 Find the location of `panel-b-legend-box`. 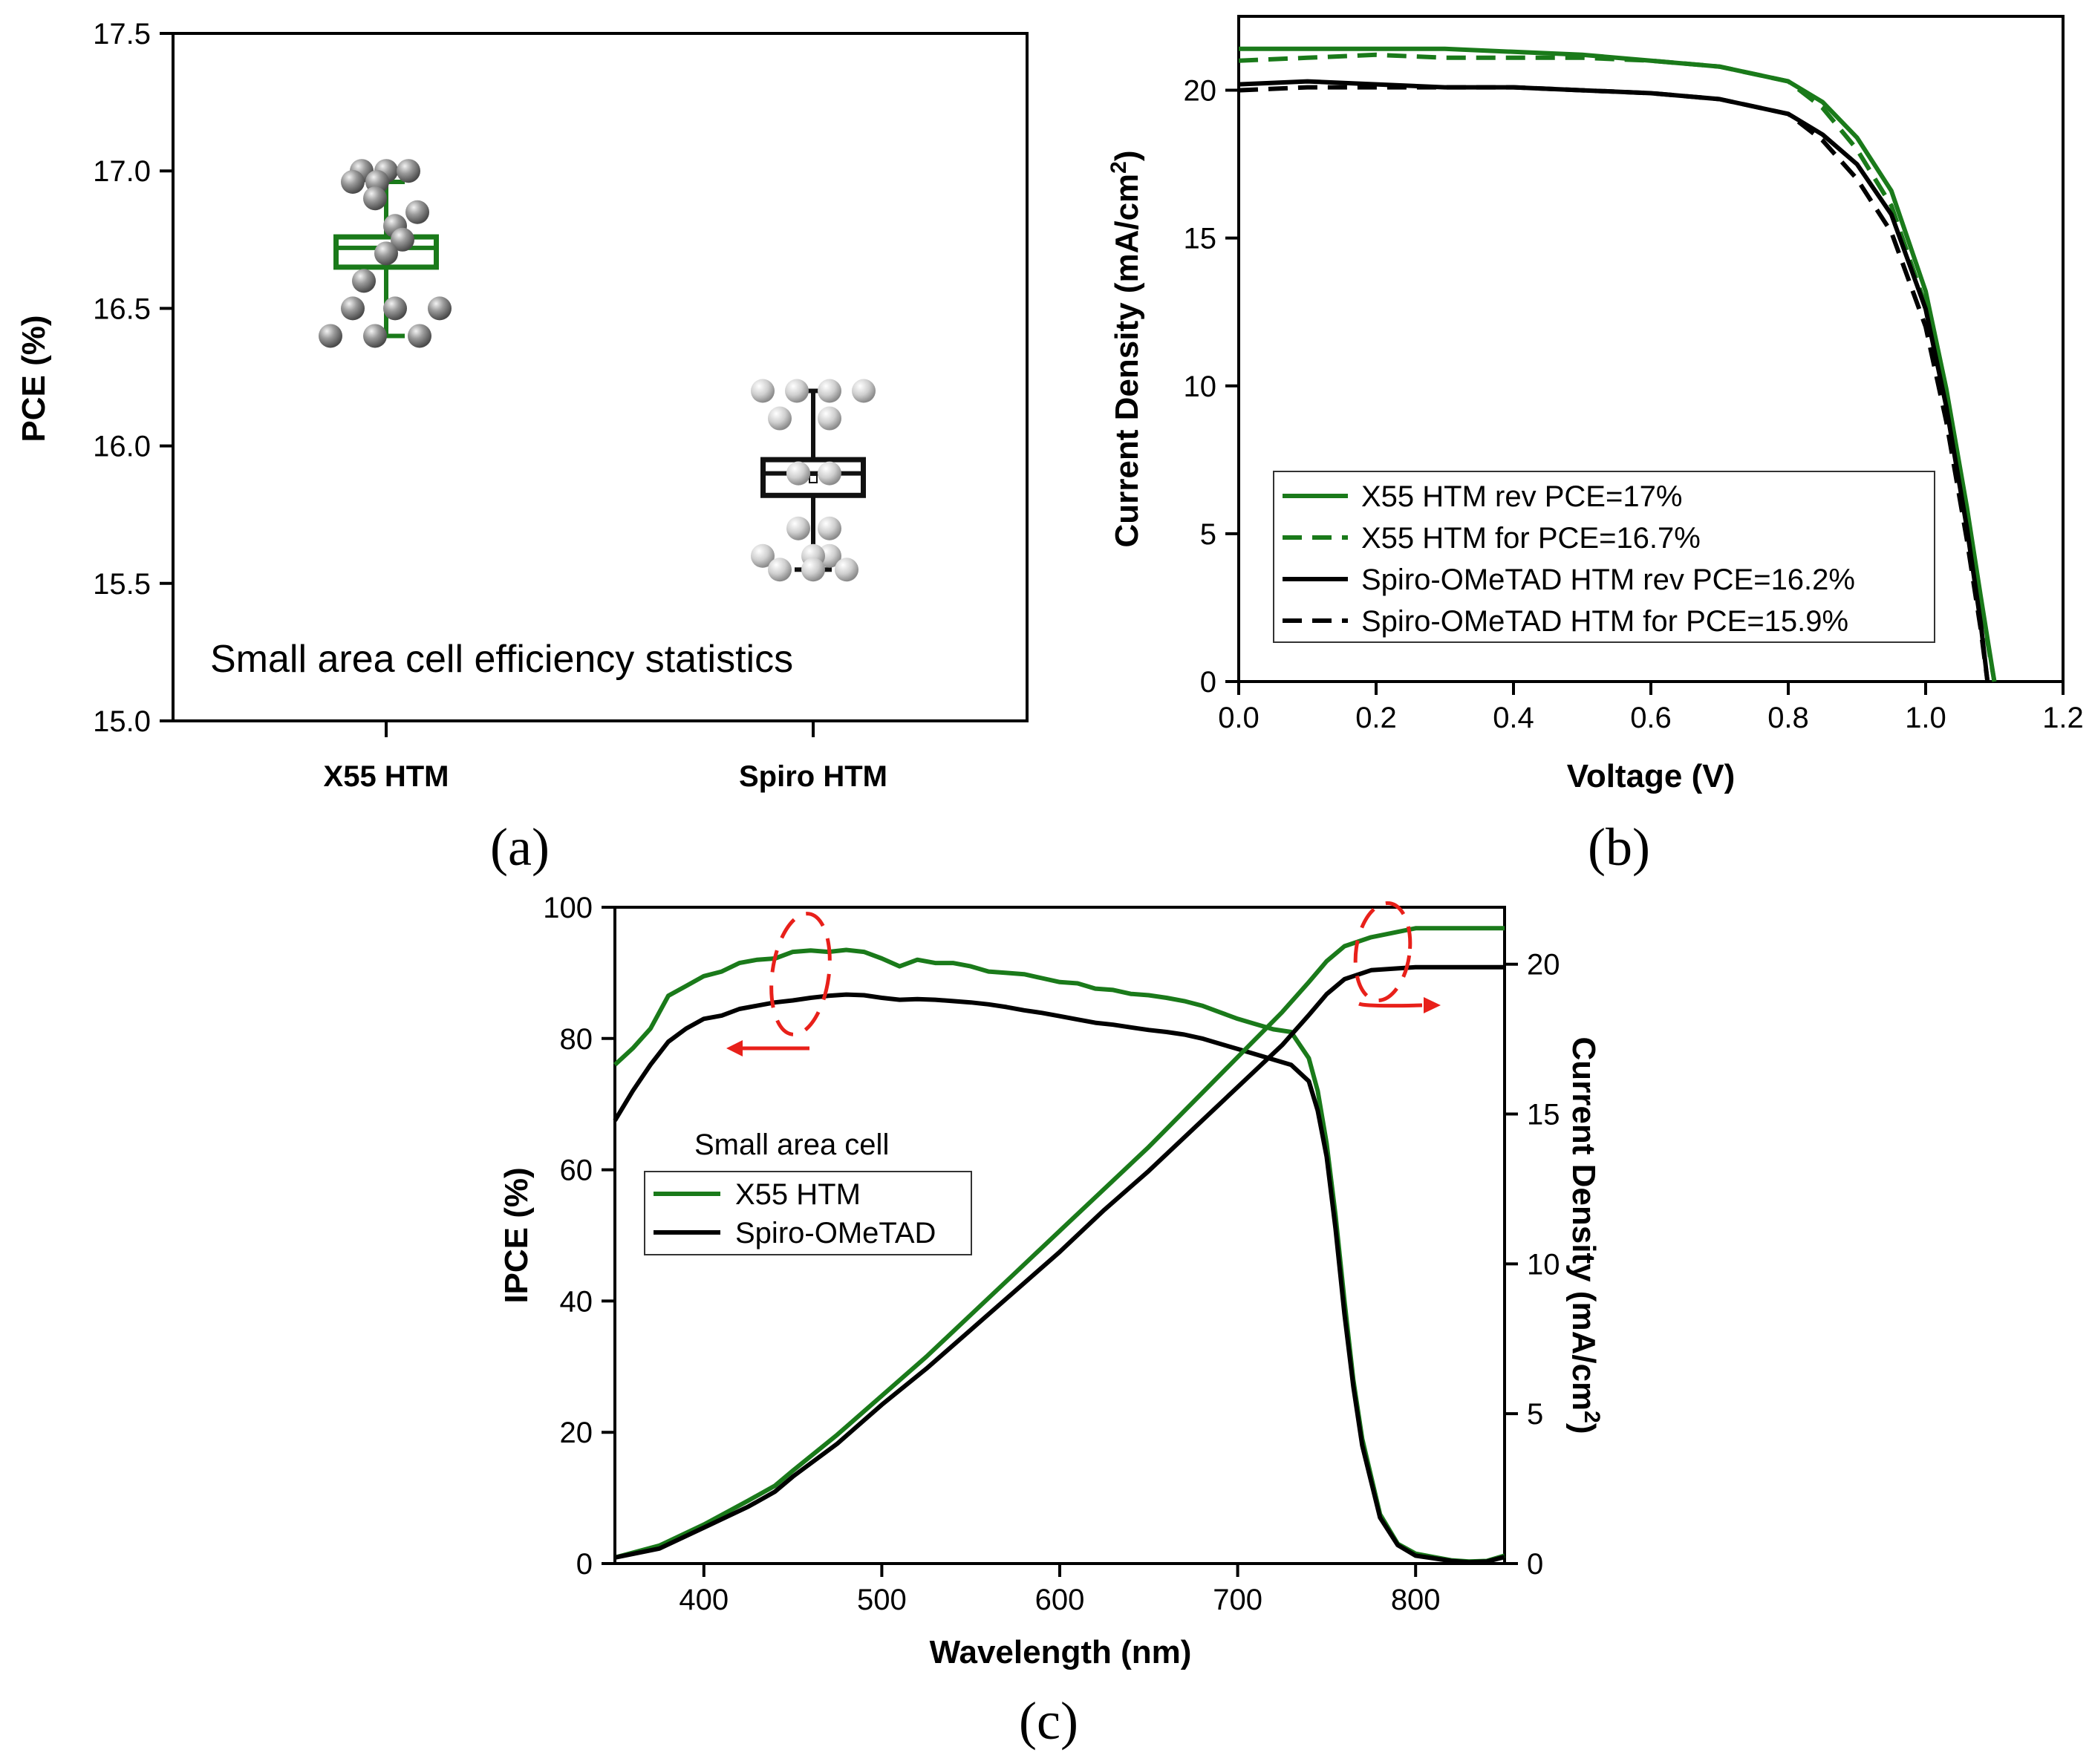

panel-b-legend-box is located at coordinates (1604, 557).